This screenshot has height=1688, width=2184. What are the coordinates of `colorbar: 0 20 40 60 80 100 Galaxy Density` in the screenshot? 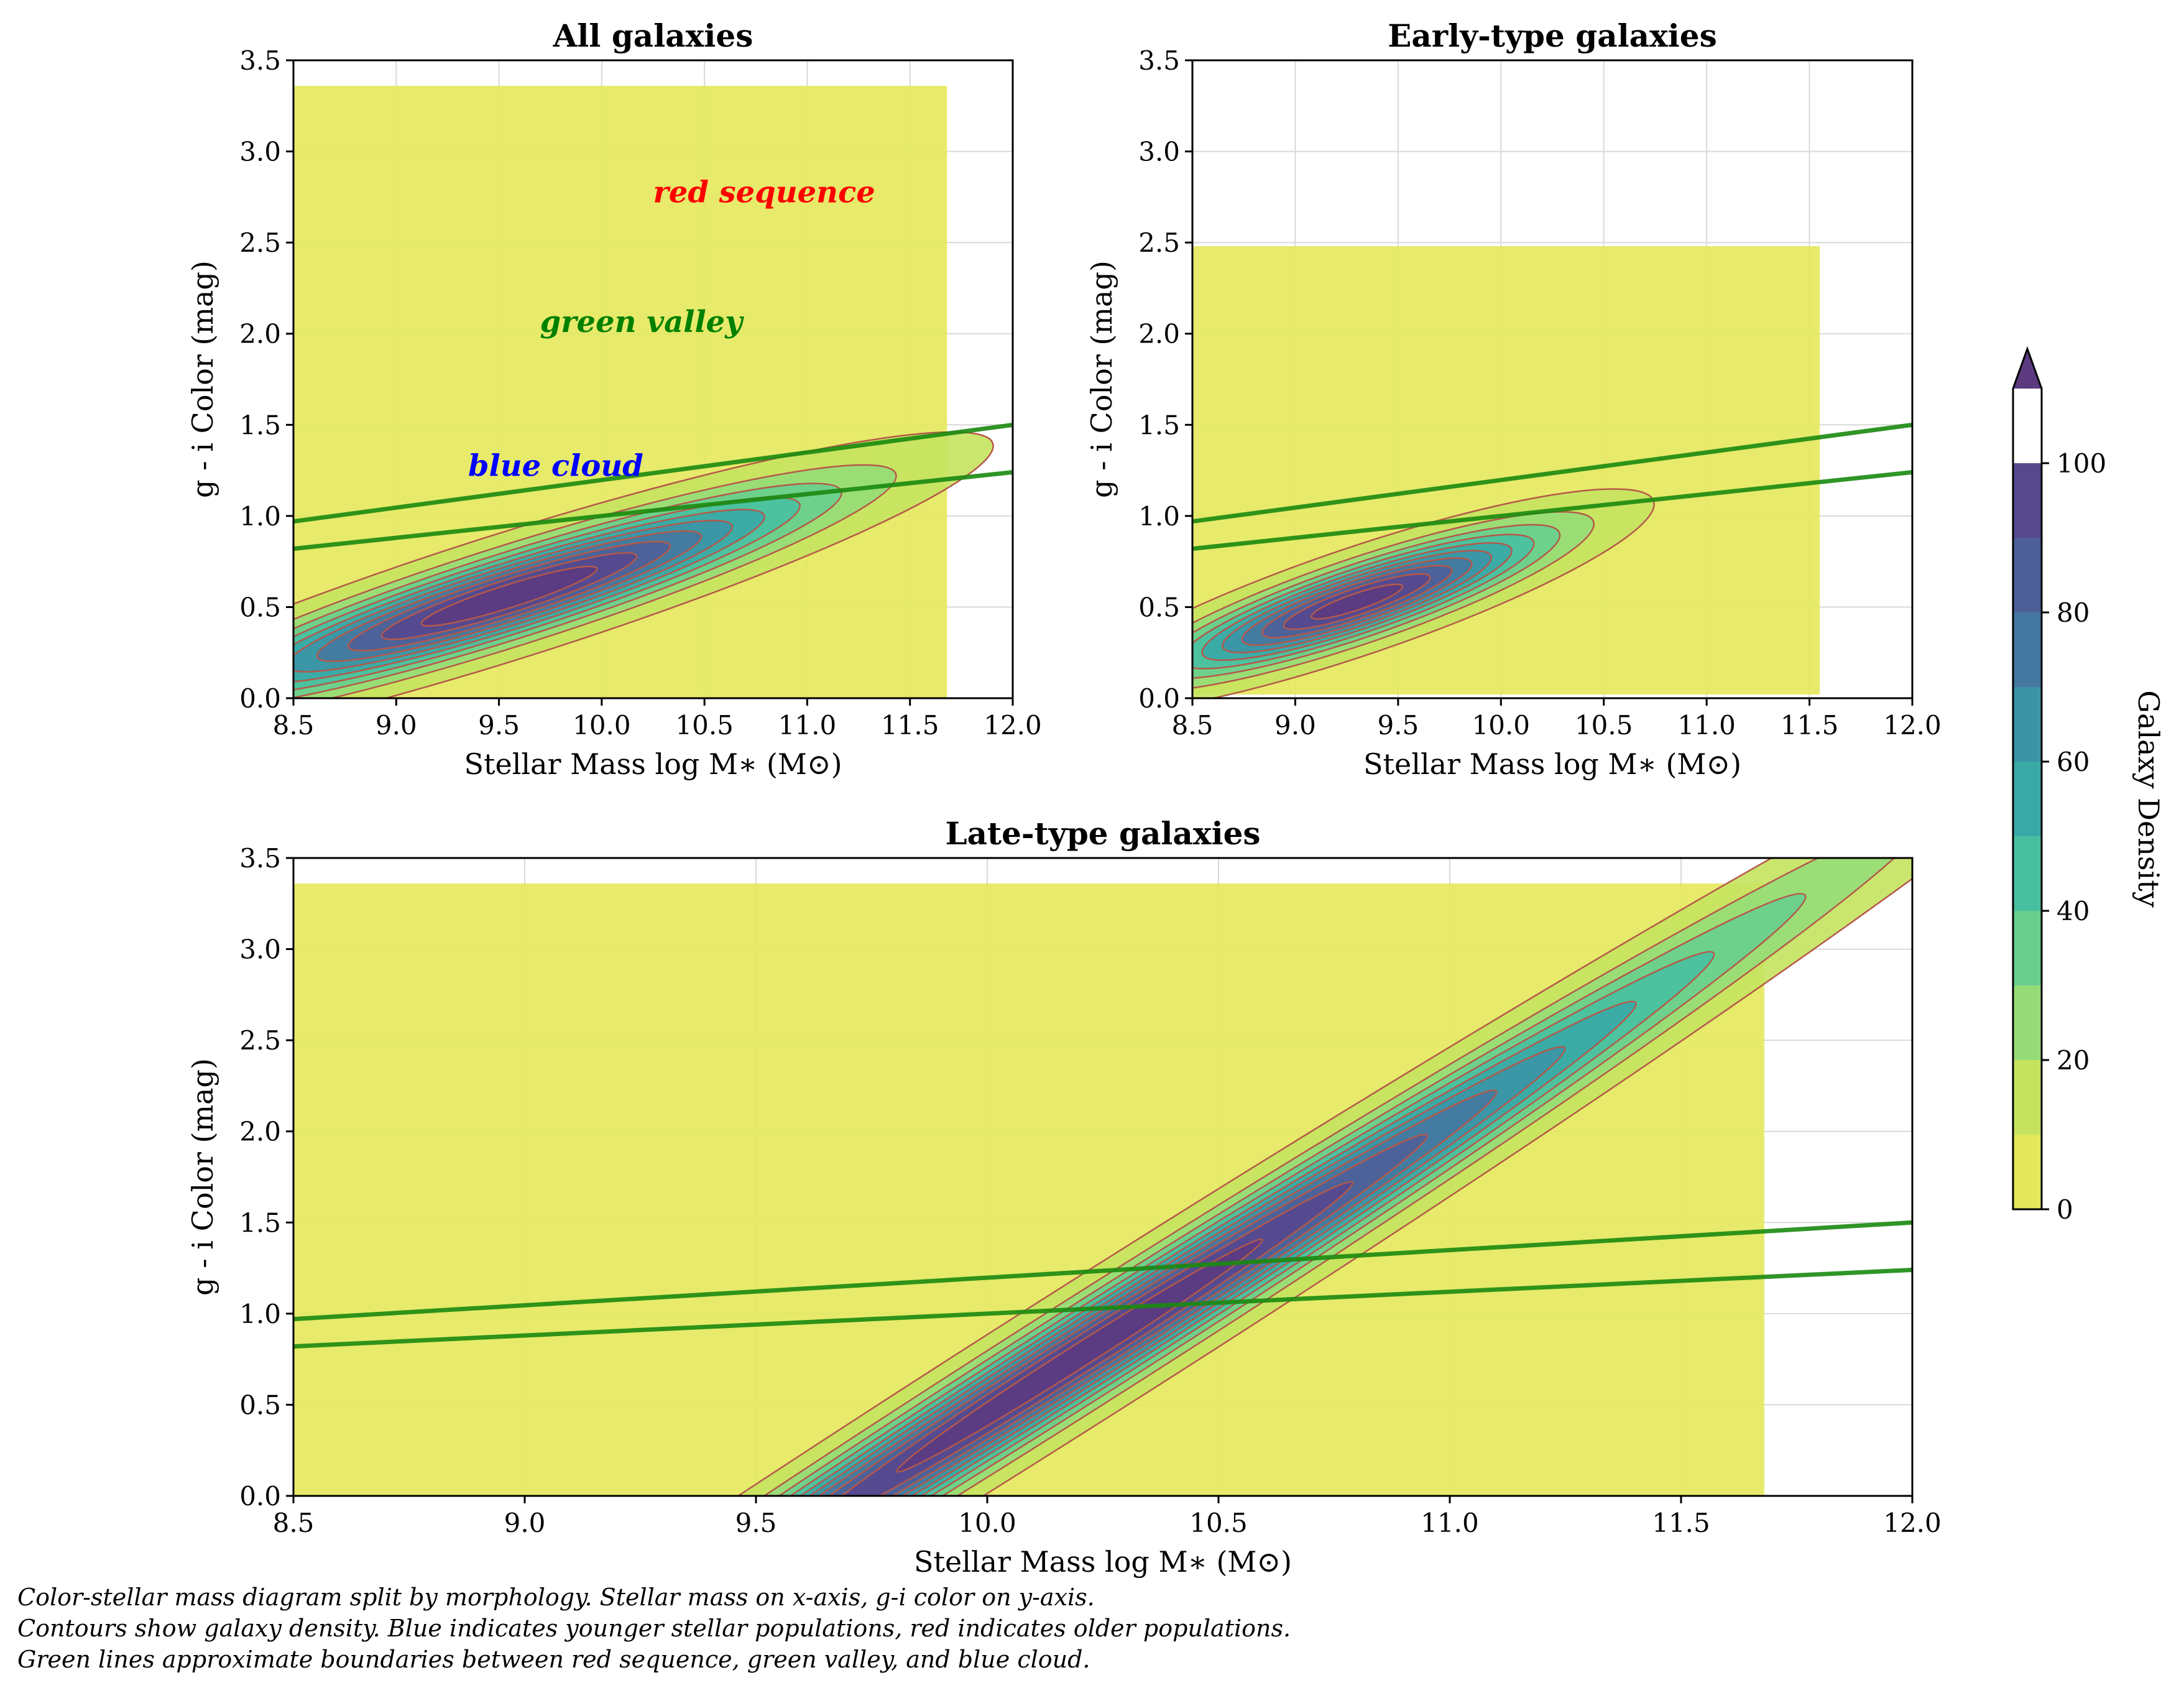 It's located at (2088, 785).